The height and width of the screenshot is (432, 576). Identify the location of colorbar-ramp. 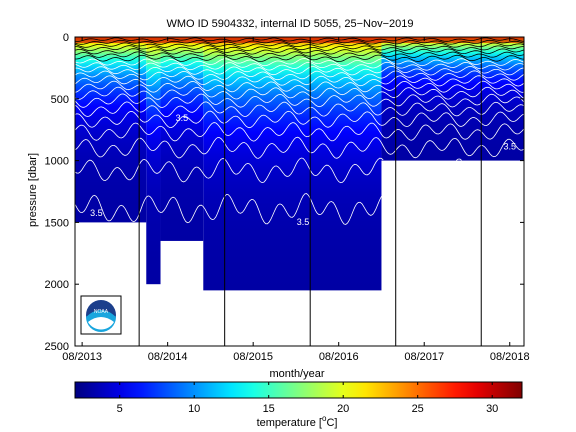
(298, 390).